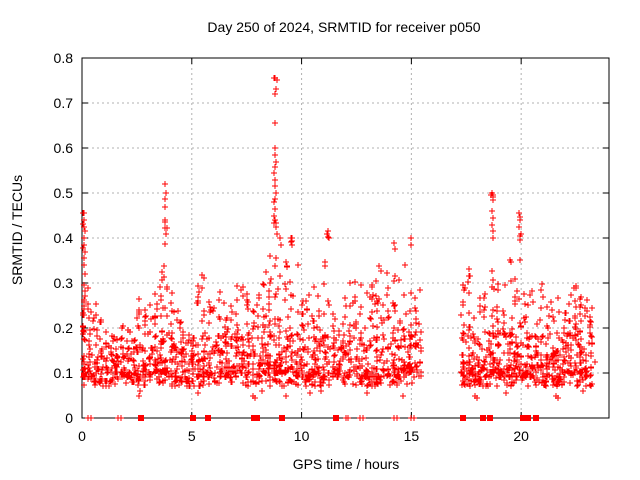 The height and width of the screenshot is (480, 640). Describe the element at coordinates (64, 148) in the screenshot. I see `y-tick-label: 0.6` at that location.